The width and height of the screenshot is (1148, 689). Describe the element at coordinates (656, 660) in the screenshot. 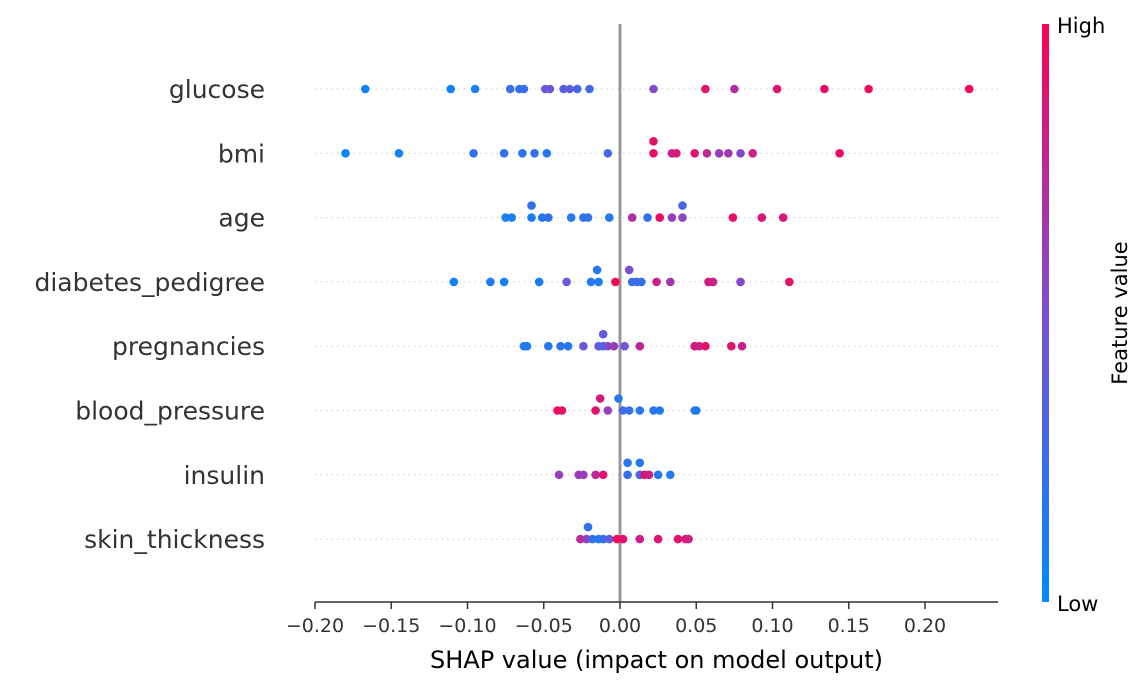

I see `x-axis-title: SHAP value (impact on model output)` at that location.